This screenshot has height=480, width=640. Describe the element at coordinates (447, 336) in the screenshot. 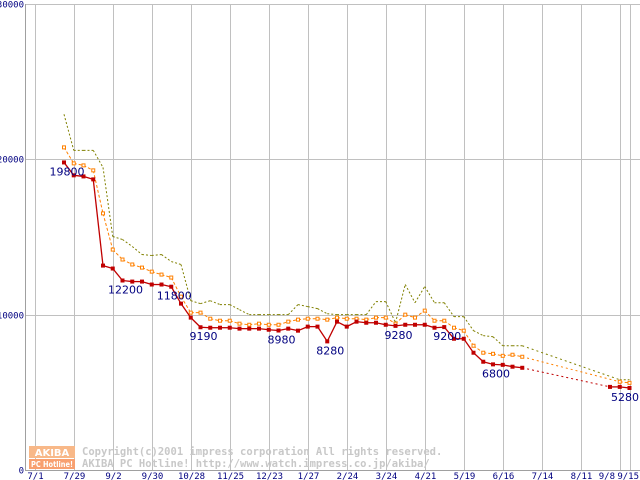

I see `data-label: 9200` at that location.